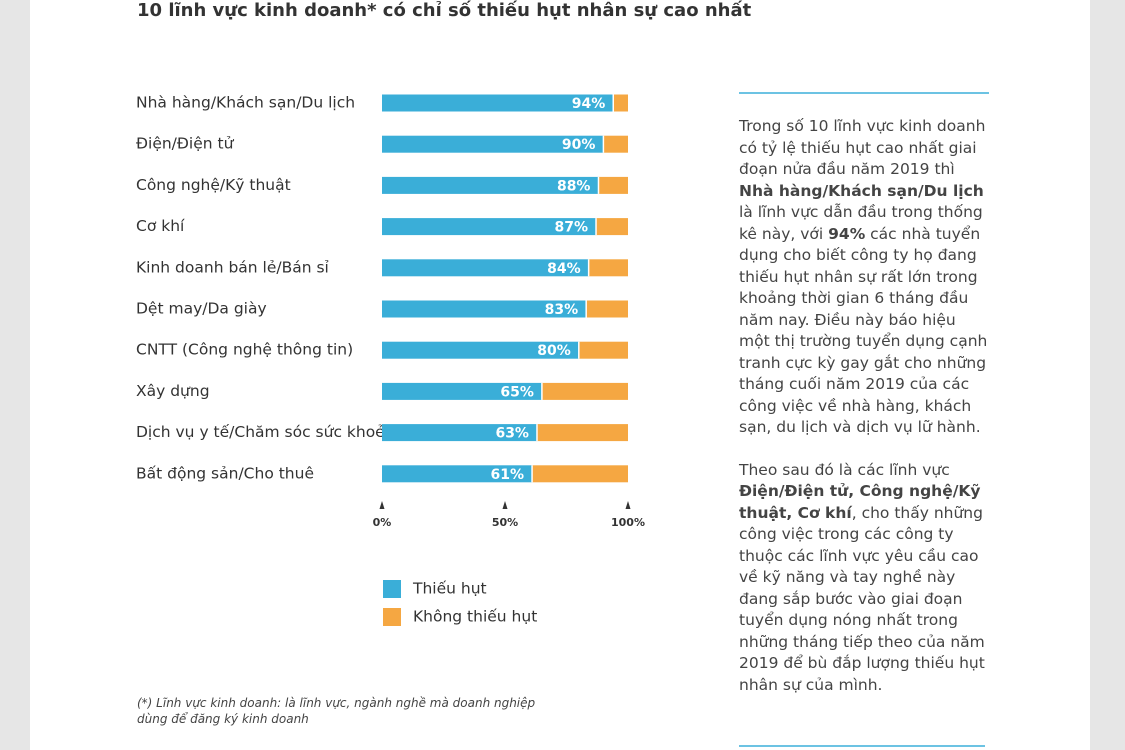  Describe the element at coordinates (173, 391) in the screenshot. I see `category-label: Xây dựng` at that location.